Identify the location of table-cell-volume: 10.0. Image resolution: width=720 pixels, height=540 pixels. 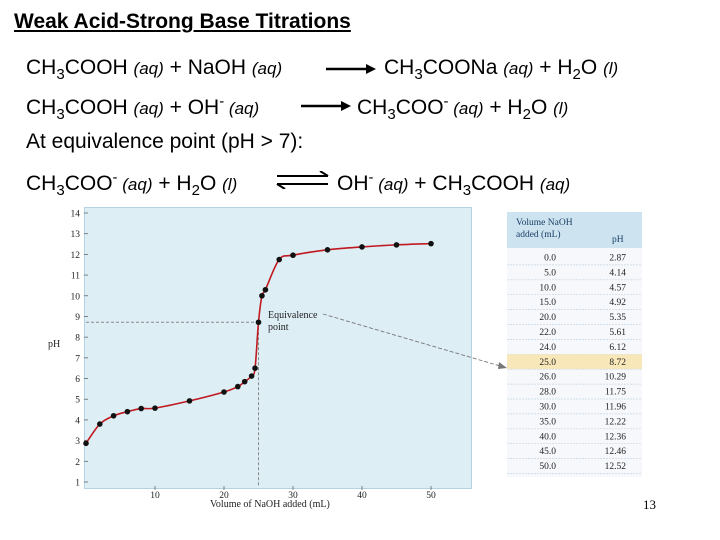
(547, 288).